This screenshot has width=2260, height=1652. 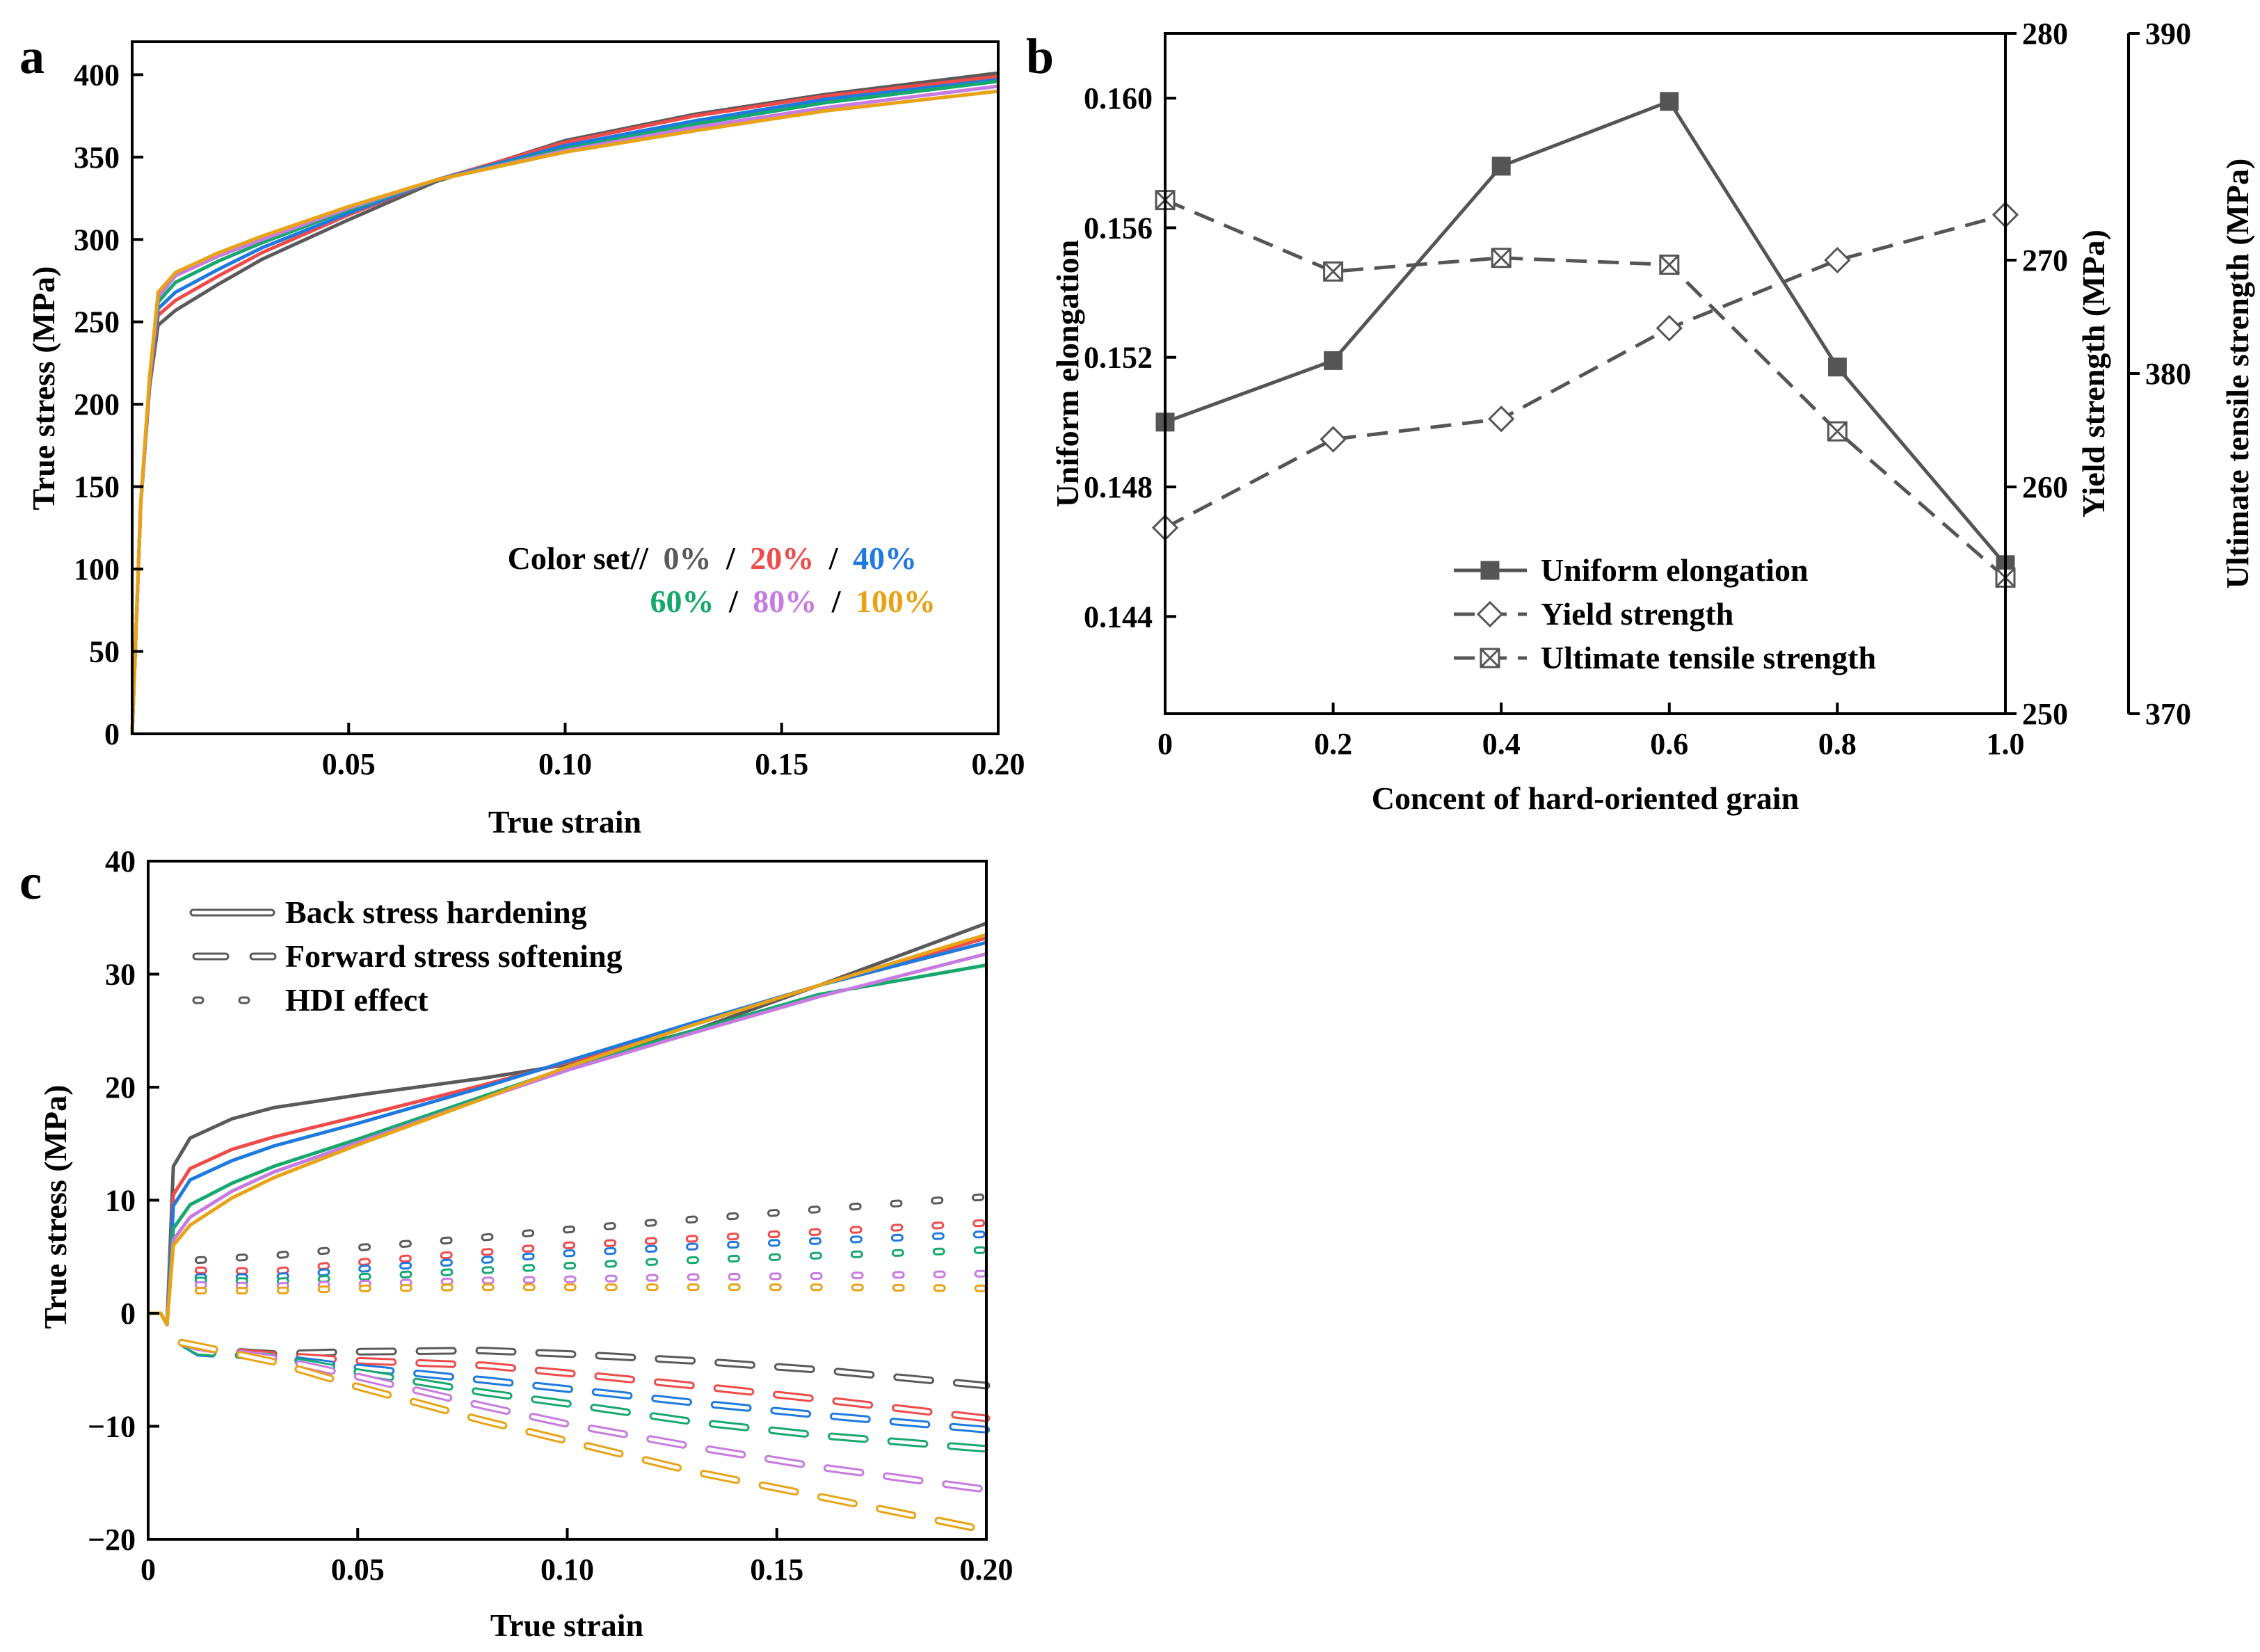 I want to click on legend-c-hdi: HDI effect, so click(x=356, y=1000).